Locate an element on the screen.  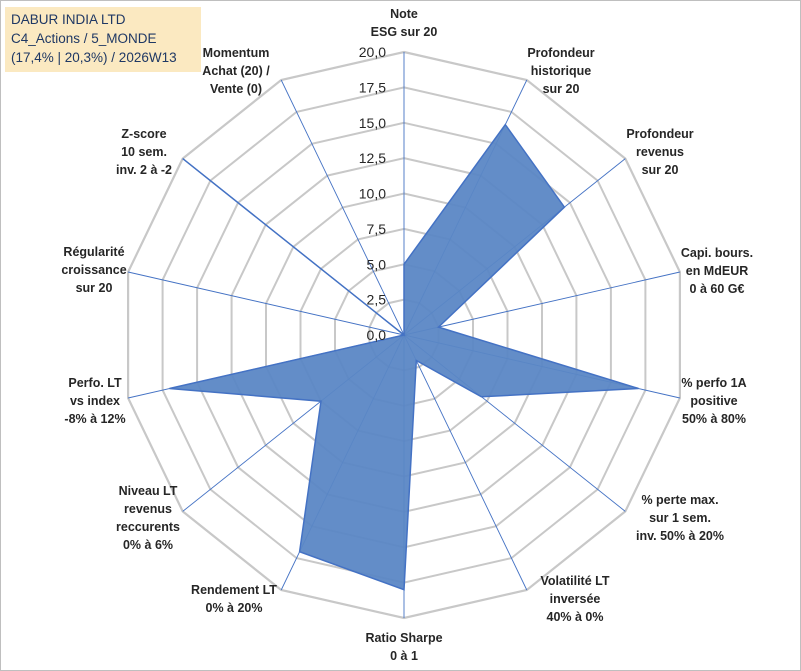
period-label: (17,4% | 20,3%) / 2026W13 is located at coordinates (94, 57).